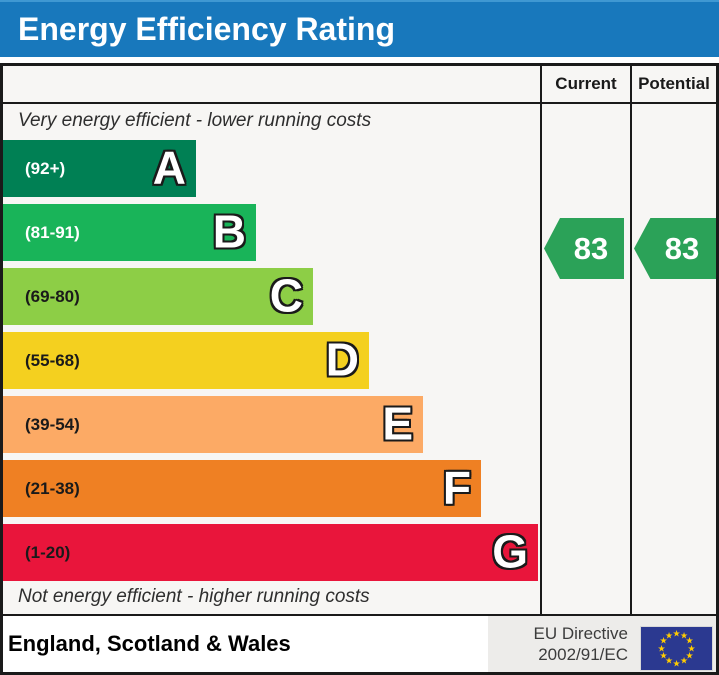  Describe the element at coordinates (541, 339) in the screenshot. I see `column-divider-current` at that location.